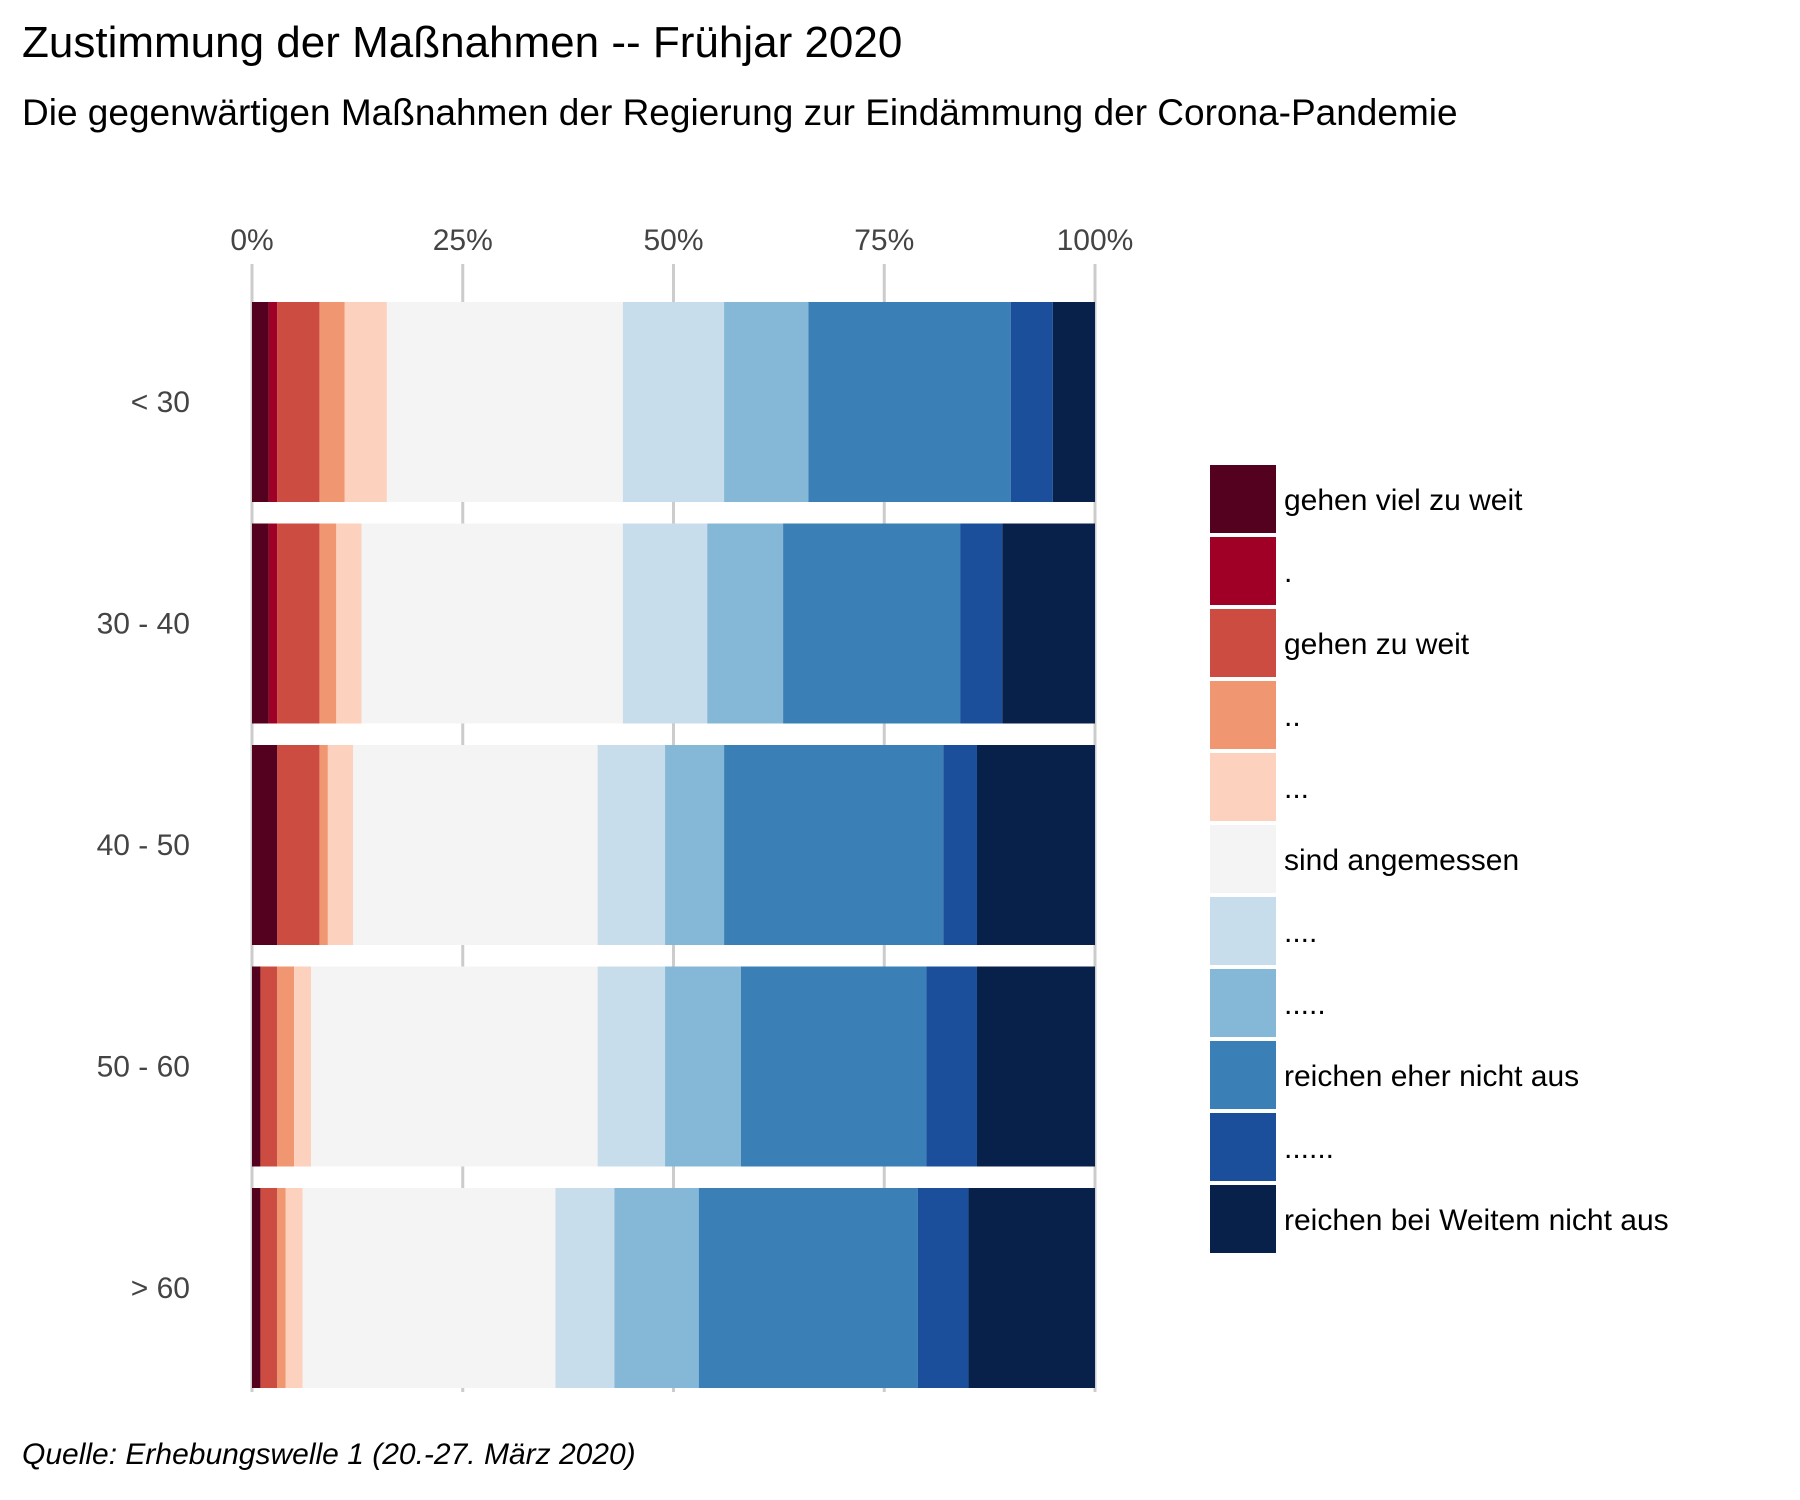 The width and height of the screenshot is (1800, 1500). What do you see at coordinates (143, 1067) in the screenshot?
I see `y-tick-label: 50 - 60` at bounding box center [143, 1067].